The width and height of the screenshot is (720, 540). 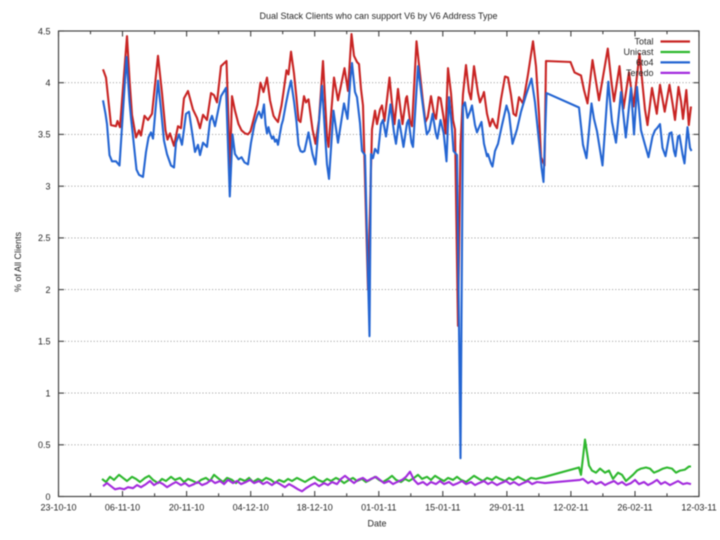 I want to click on svg-text: Total, so click(x=643, y=42).